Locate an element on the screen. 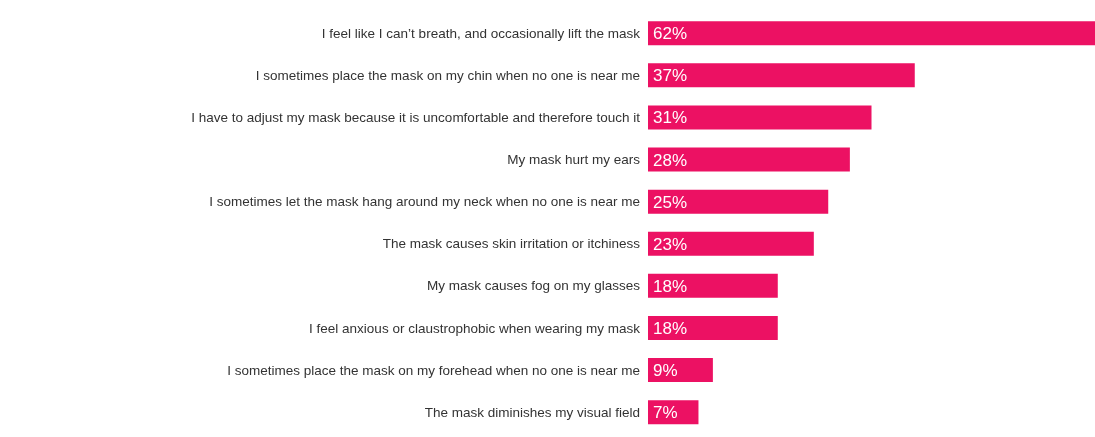 This screenshot has height=437, width=1095. y-tick-label: My mask causes fog on my glasses is located at coordinates (533, 286).